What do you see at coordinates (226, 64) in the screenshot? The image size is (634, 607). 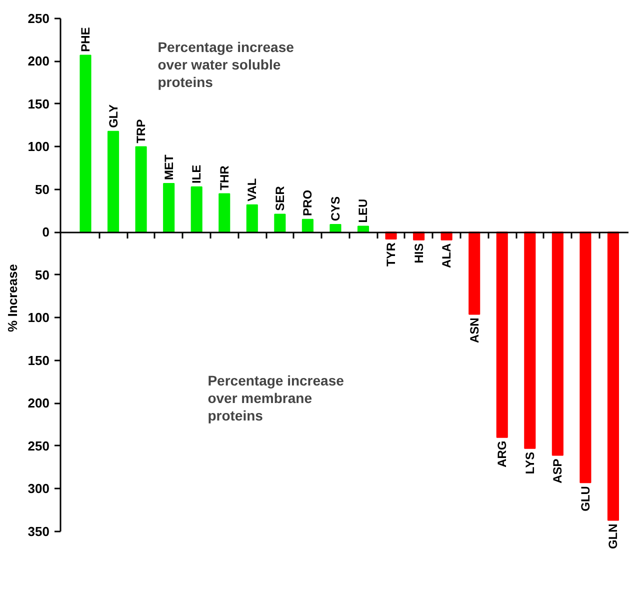 I see `annotation: Percentage increase over water soluble proteins` at bounding box center [226, 64].